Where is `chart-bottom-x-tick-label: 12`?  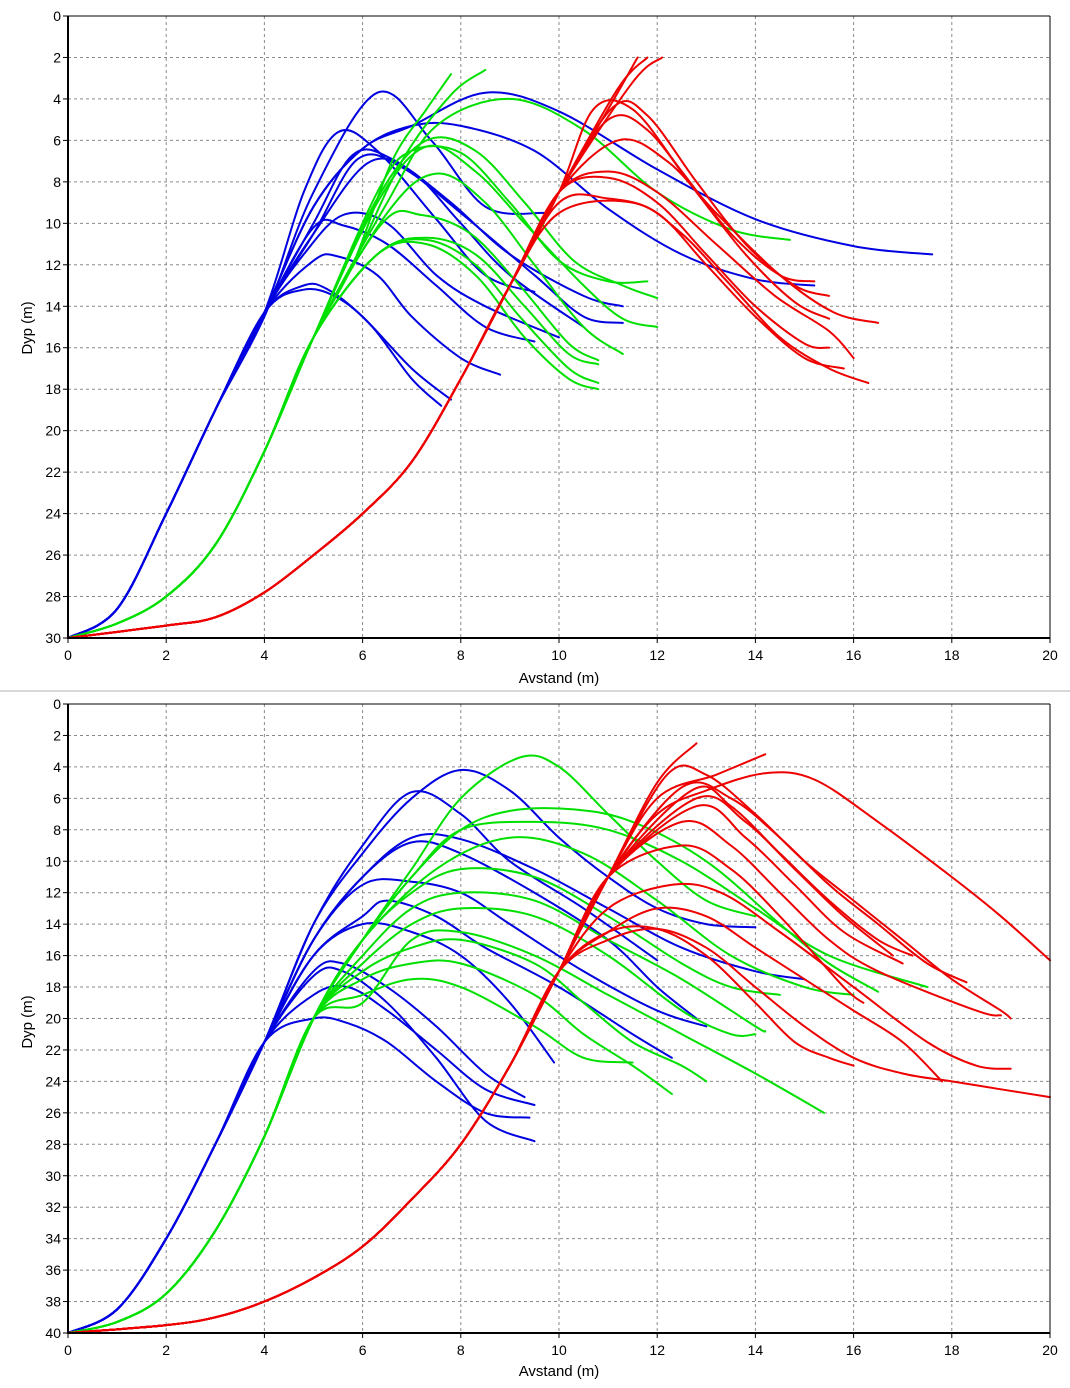
chart-bottom-x-tick-label: 12 is located at coordinates (657, 1350).